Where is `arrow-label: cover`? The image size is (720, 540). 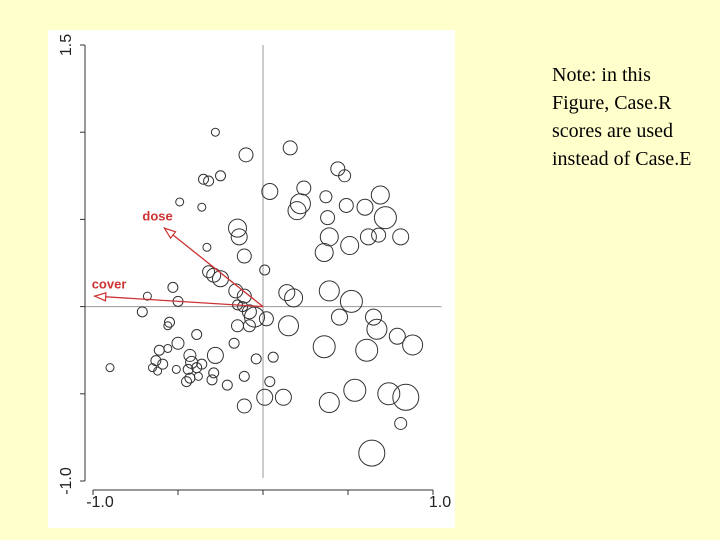
arrow-label: cover is located at coordinates (109, 284).